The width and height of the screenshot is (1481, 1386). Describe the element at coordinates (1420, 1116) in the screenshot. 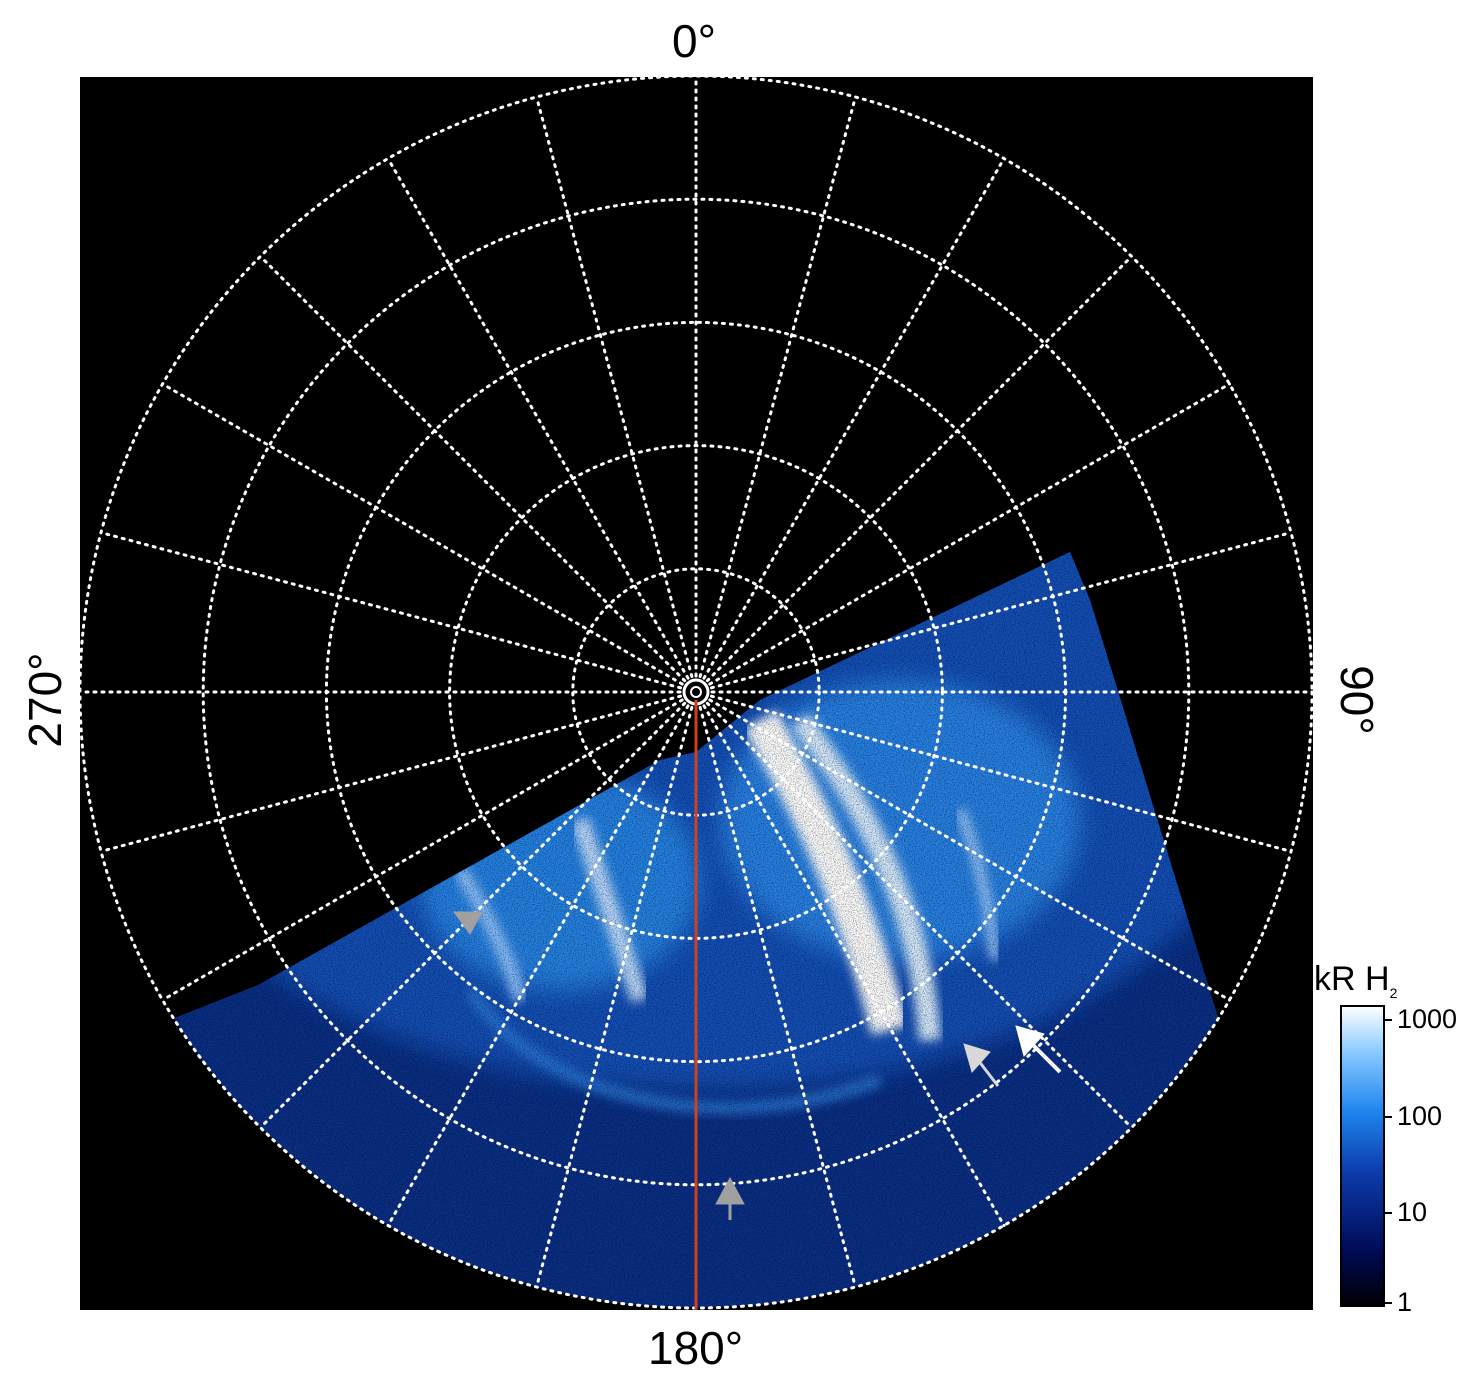

I see `colorbar-tick-label: 100` at that location.